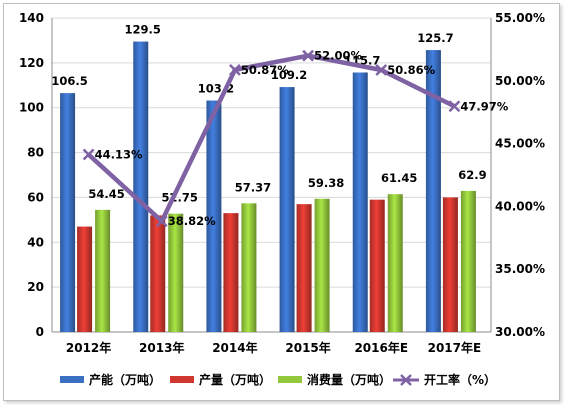 Image resolution: width=565 pixels, height=406 pixels. Describe the element at coordinates (35, 153) in the screenshot. I see `y-left-tick-label: 80` at that location.